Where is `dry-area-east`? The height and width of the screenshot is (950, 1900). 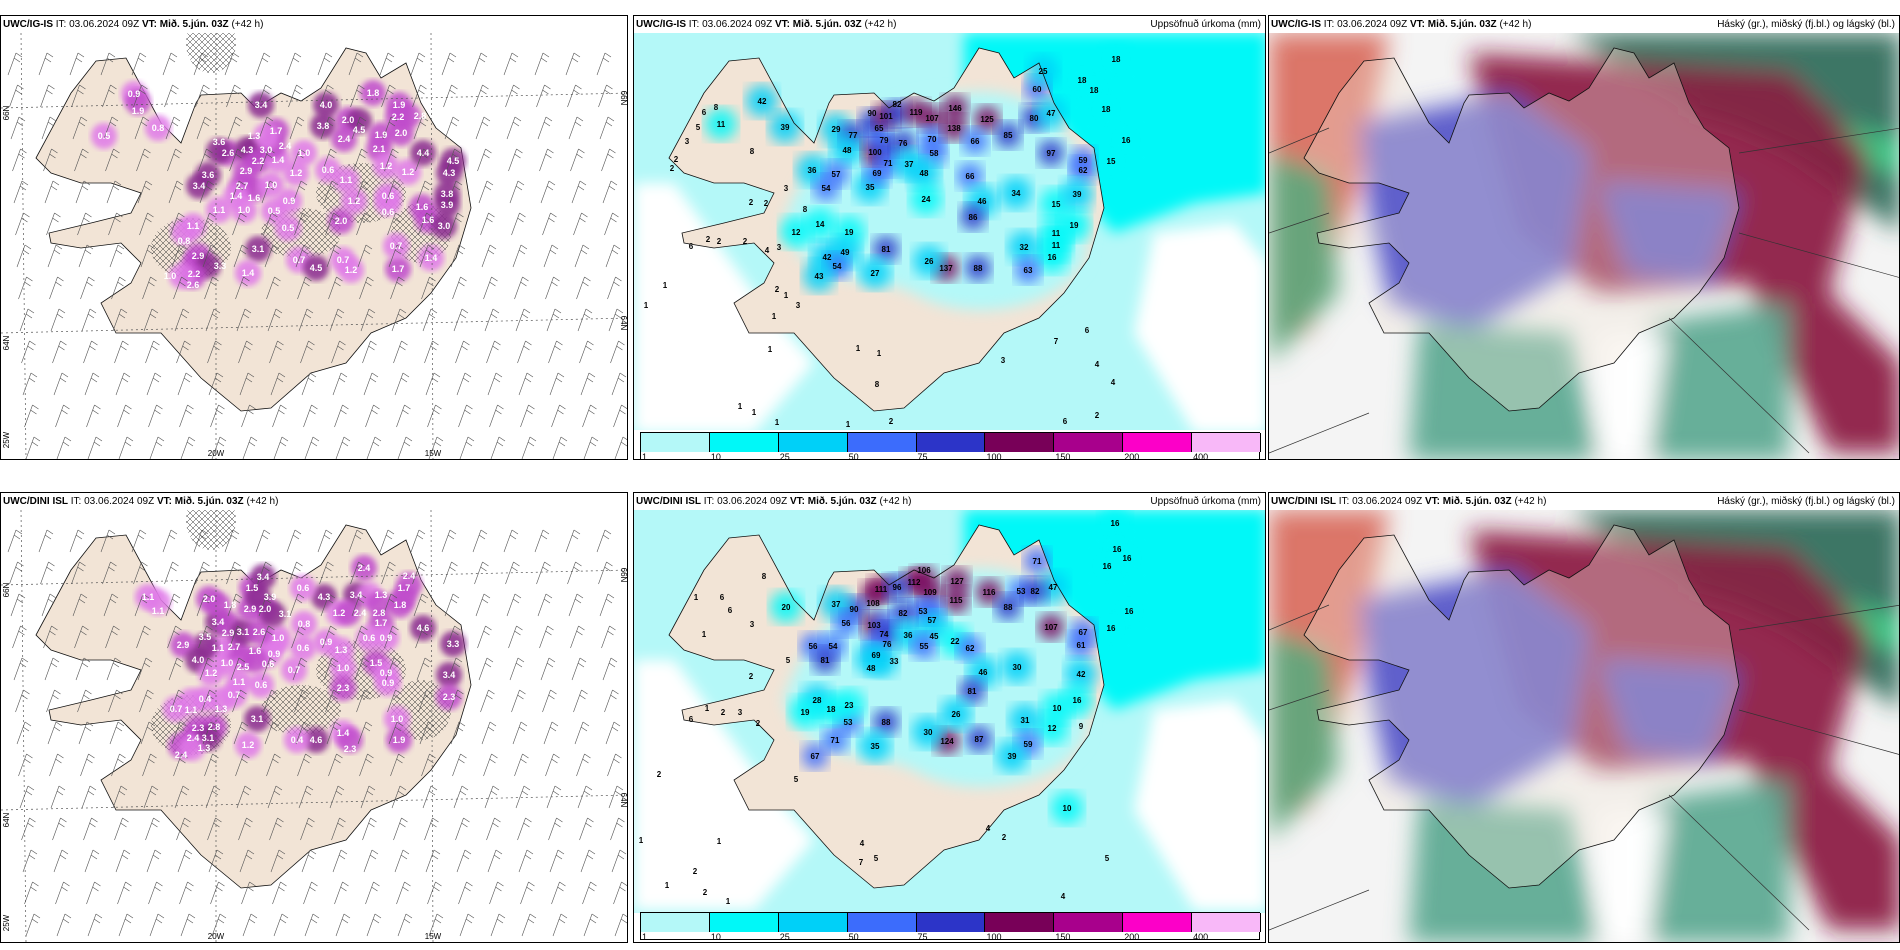
dry-area-east is located at coordinates (1199, 326).